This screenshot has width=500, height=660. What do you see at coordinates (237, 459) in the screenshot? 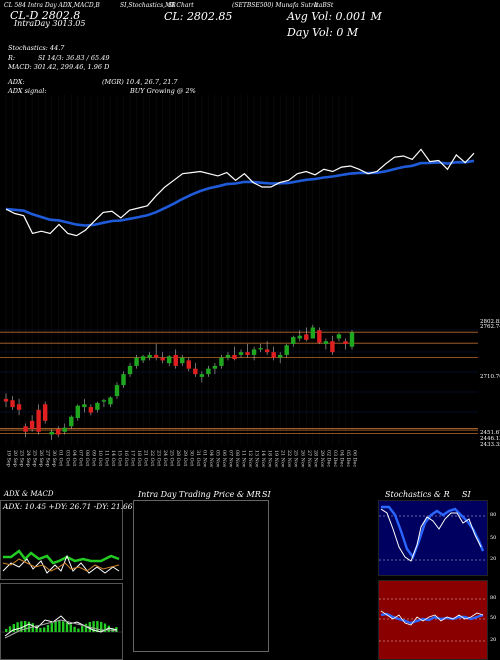
I see `date-label: 08 Nov` at bounding box center [237, 459].